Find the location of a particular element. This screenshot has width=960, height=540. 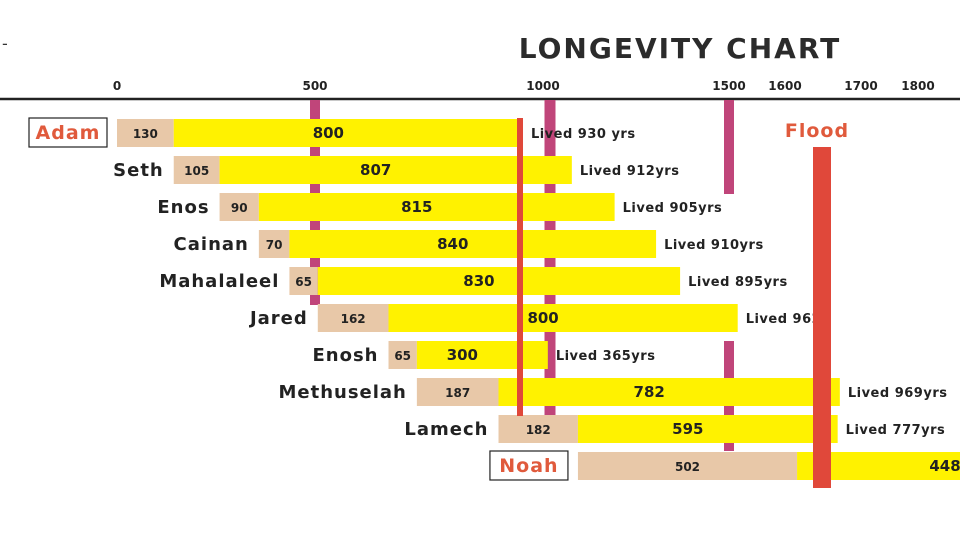

flood-label: Flood is located at coordinates (817, 131).